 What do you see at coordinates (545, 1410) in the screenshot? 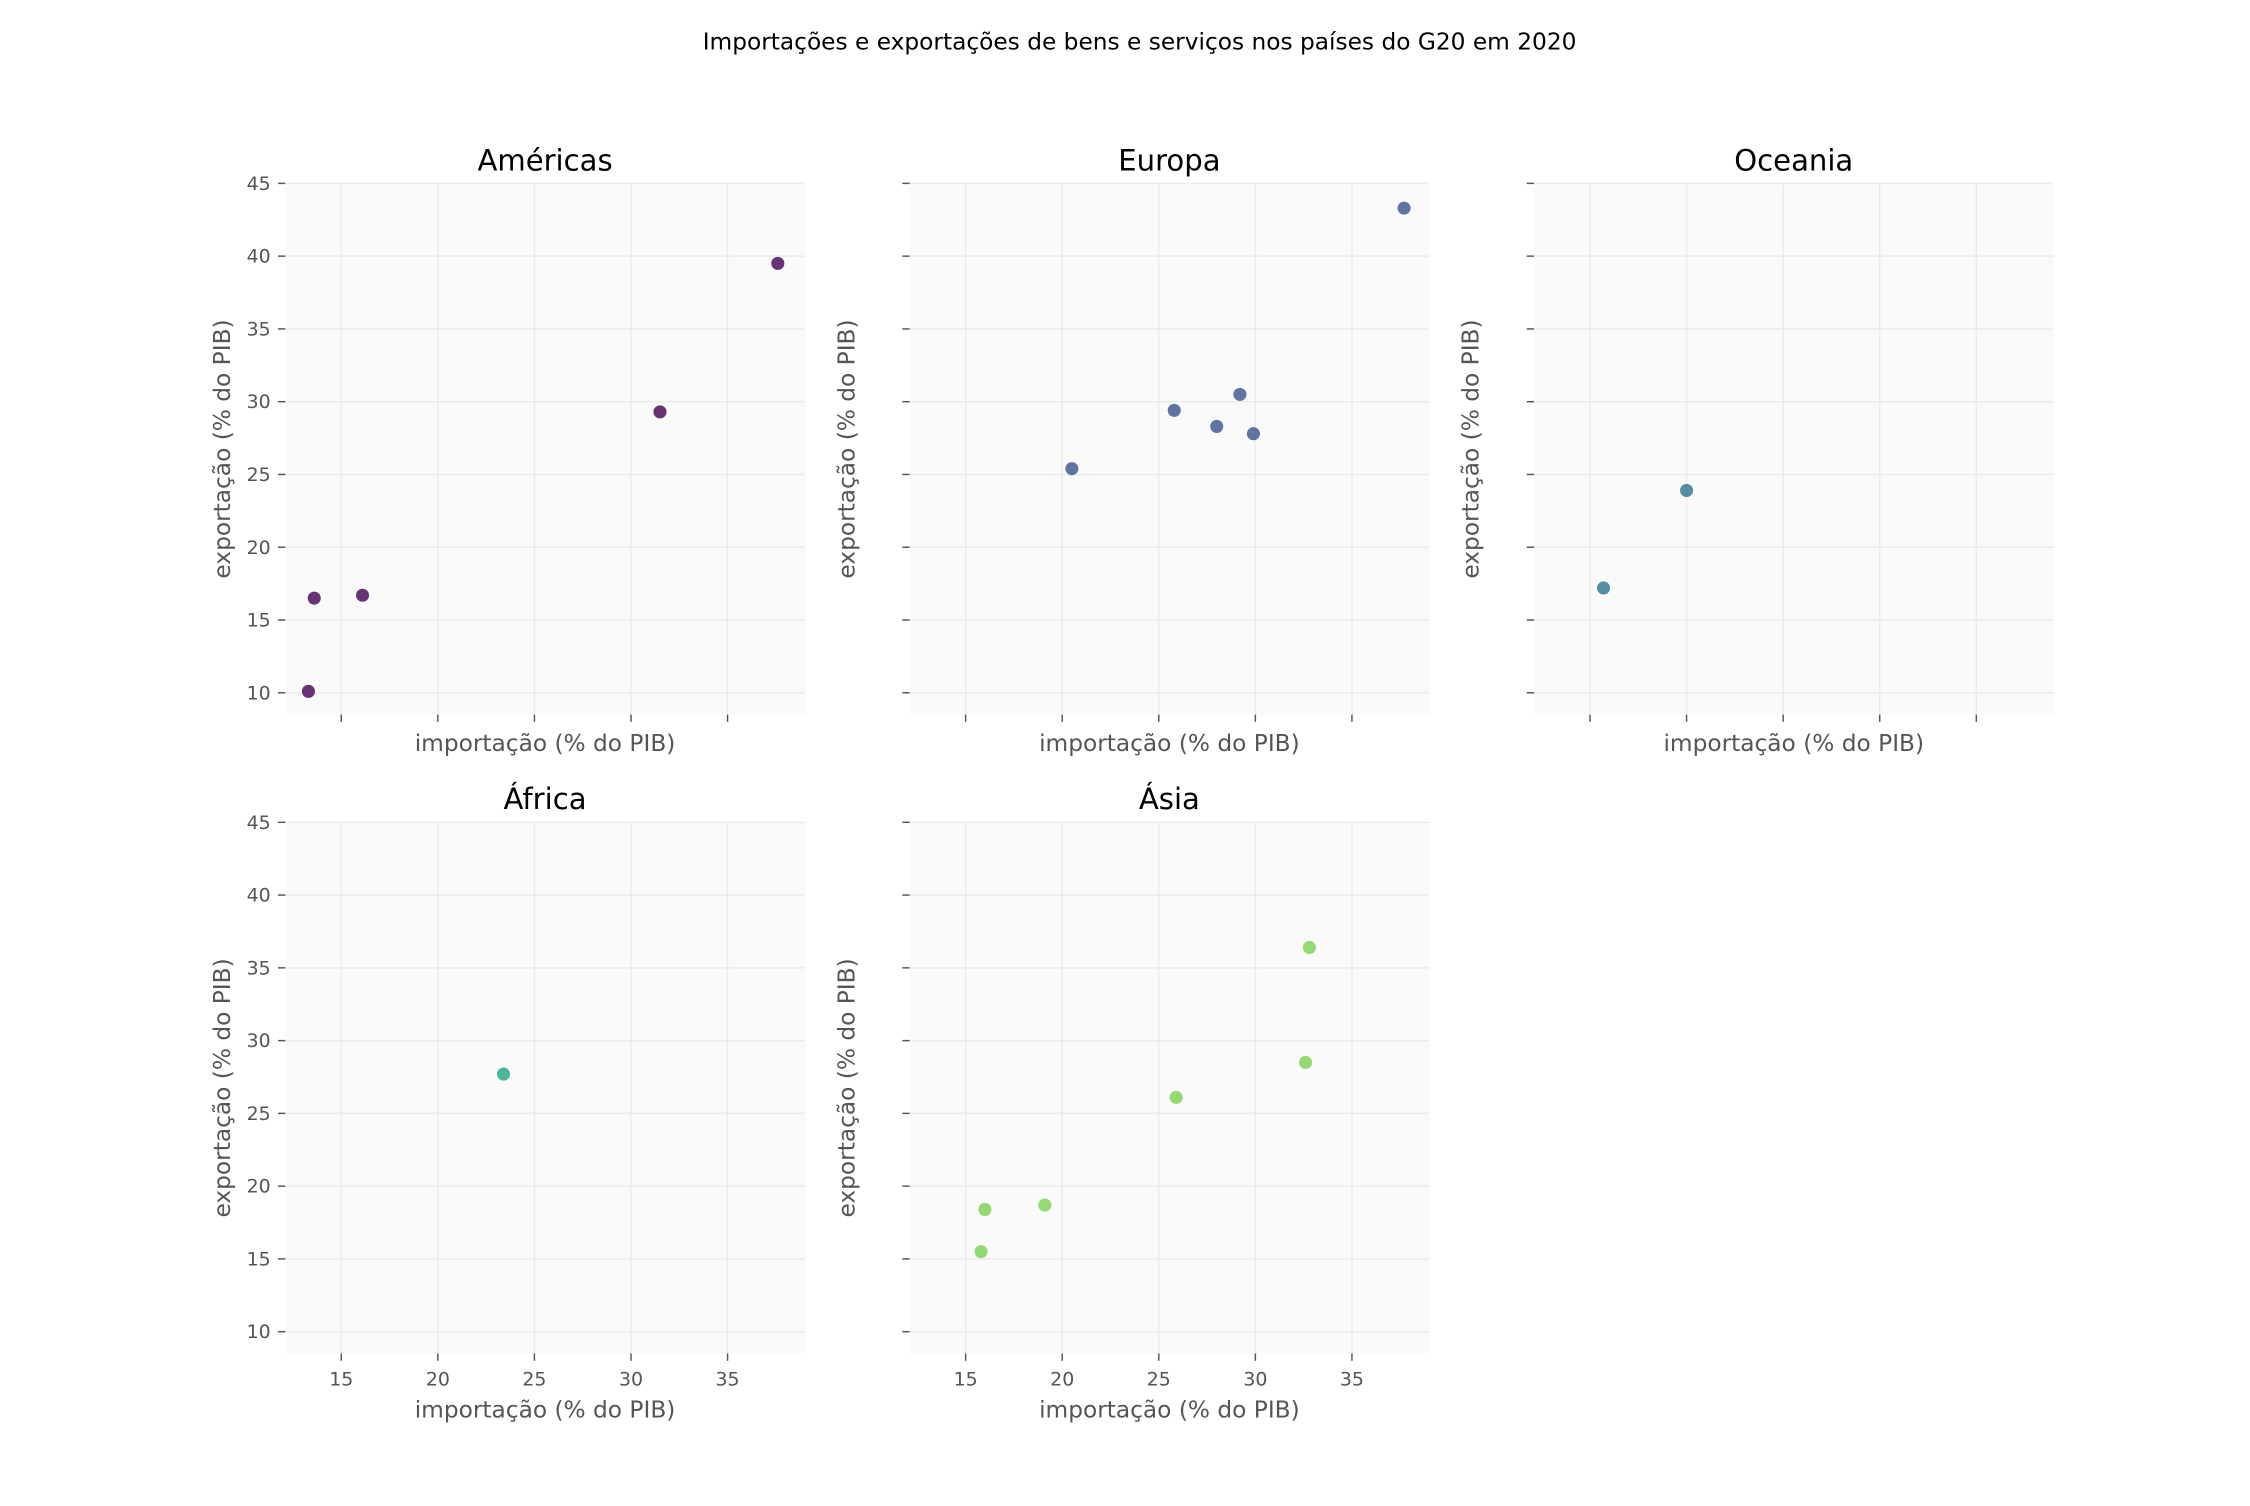
I see `panel-4-xlabel: importação (% do PIB)` at bounding box center [545, 1410].